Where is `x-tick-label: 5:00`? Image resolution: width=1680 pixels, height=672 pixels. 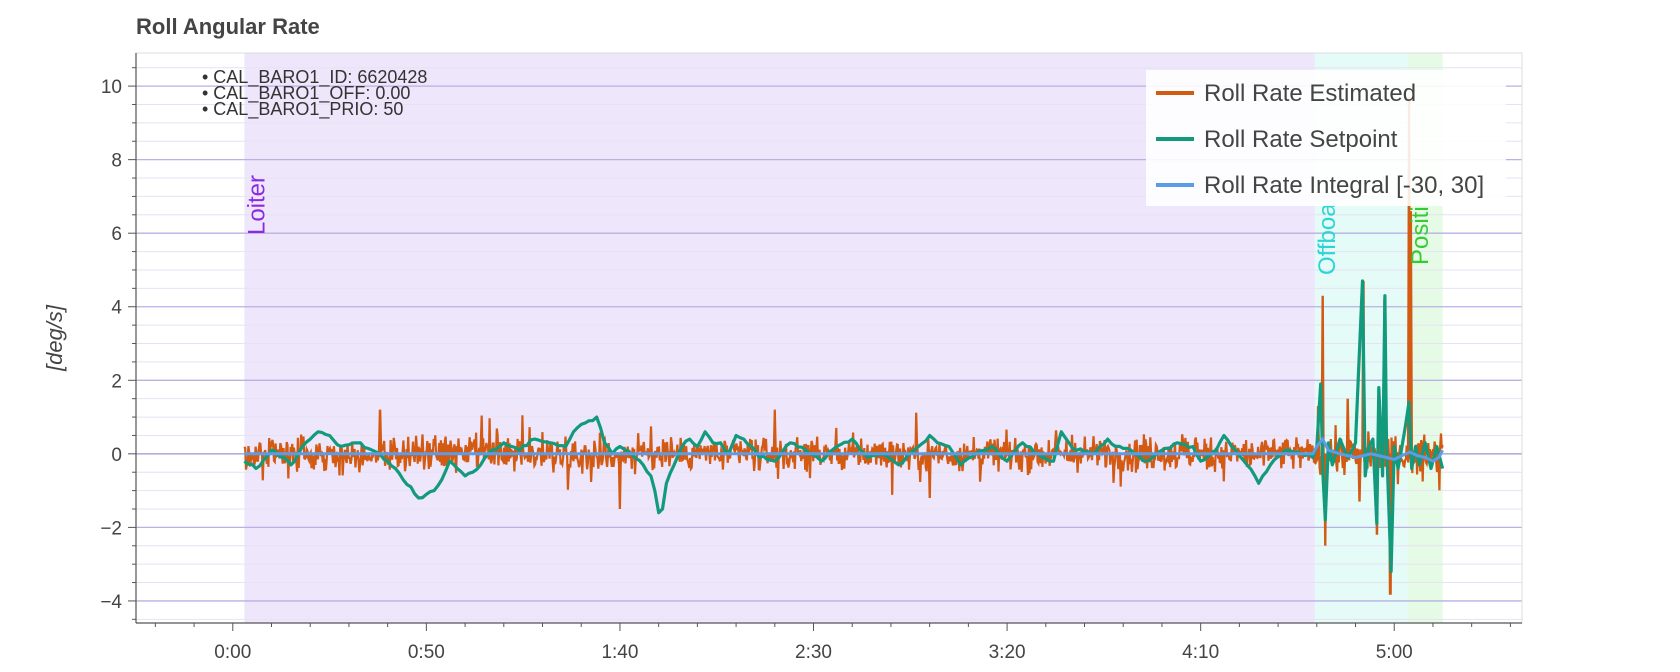 x-tick-label: 5:00 is located at coordinates (1394, 652).